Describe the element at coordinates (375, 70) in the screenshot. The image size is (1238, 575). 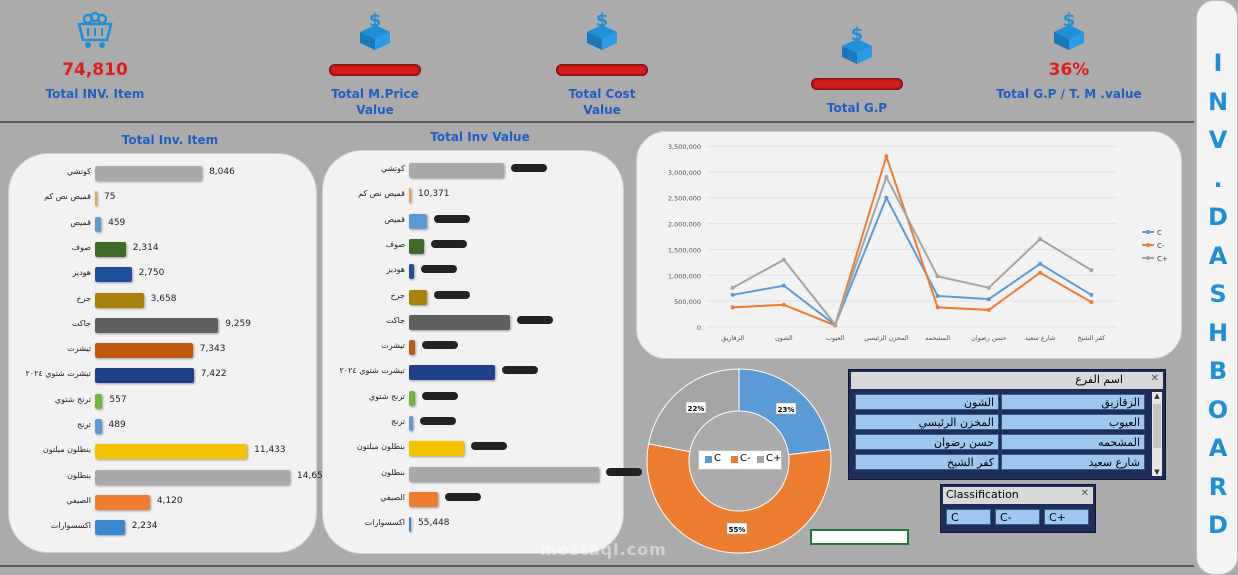
I see `redacted-value` at that location.